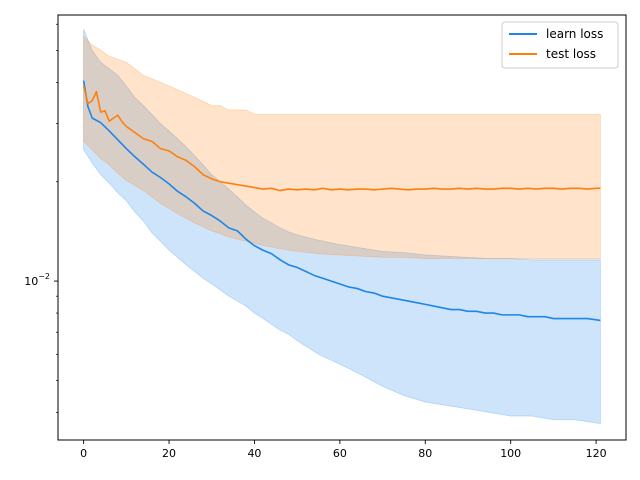  I want to click on x-tick-label-20: 20, so click(169, 453).